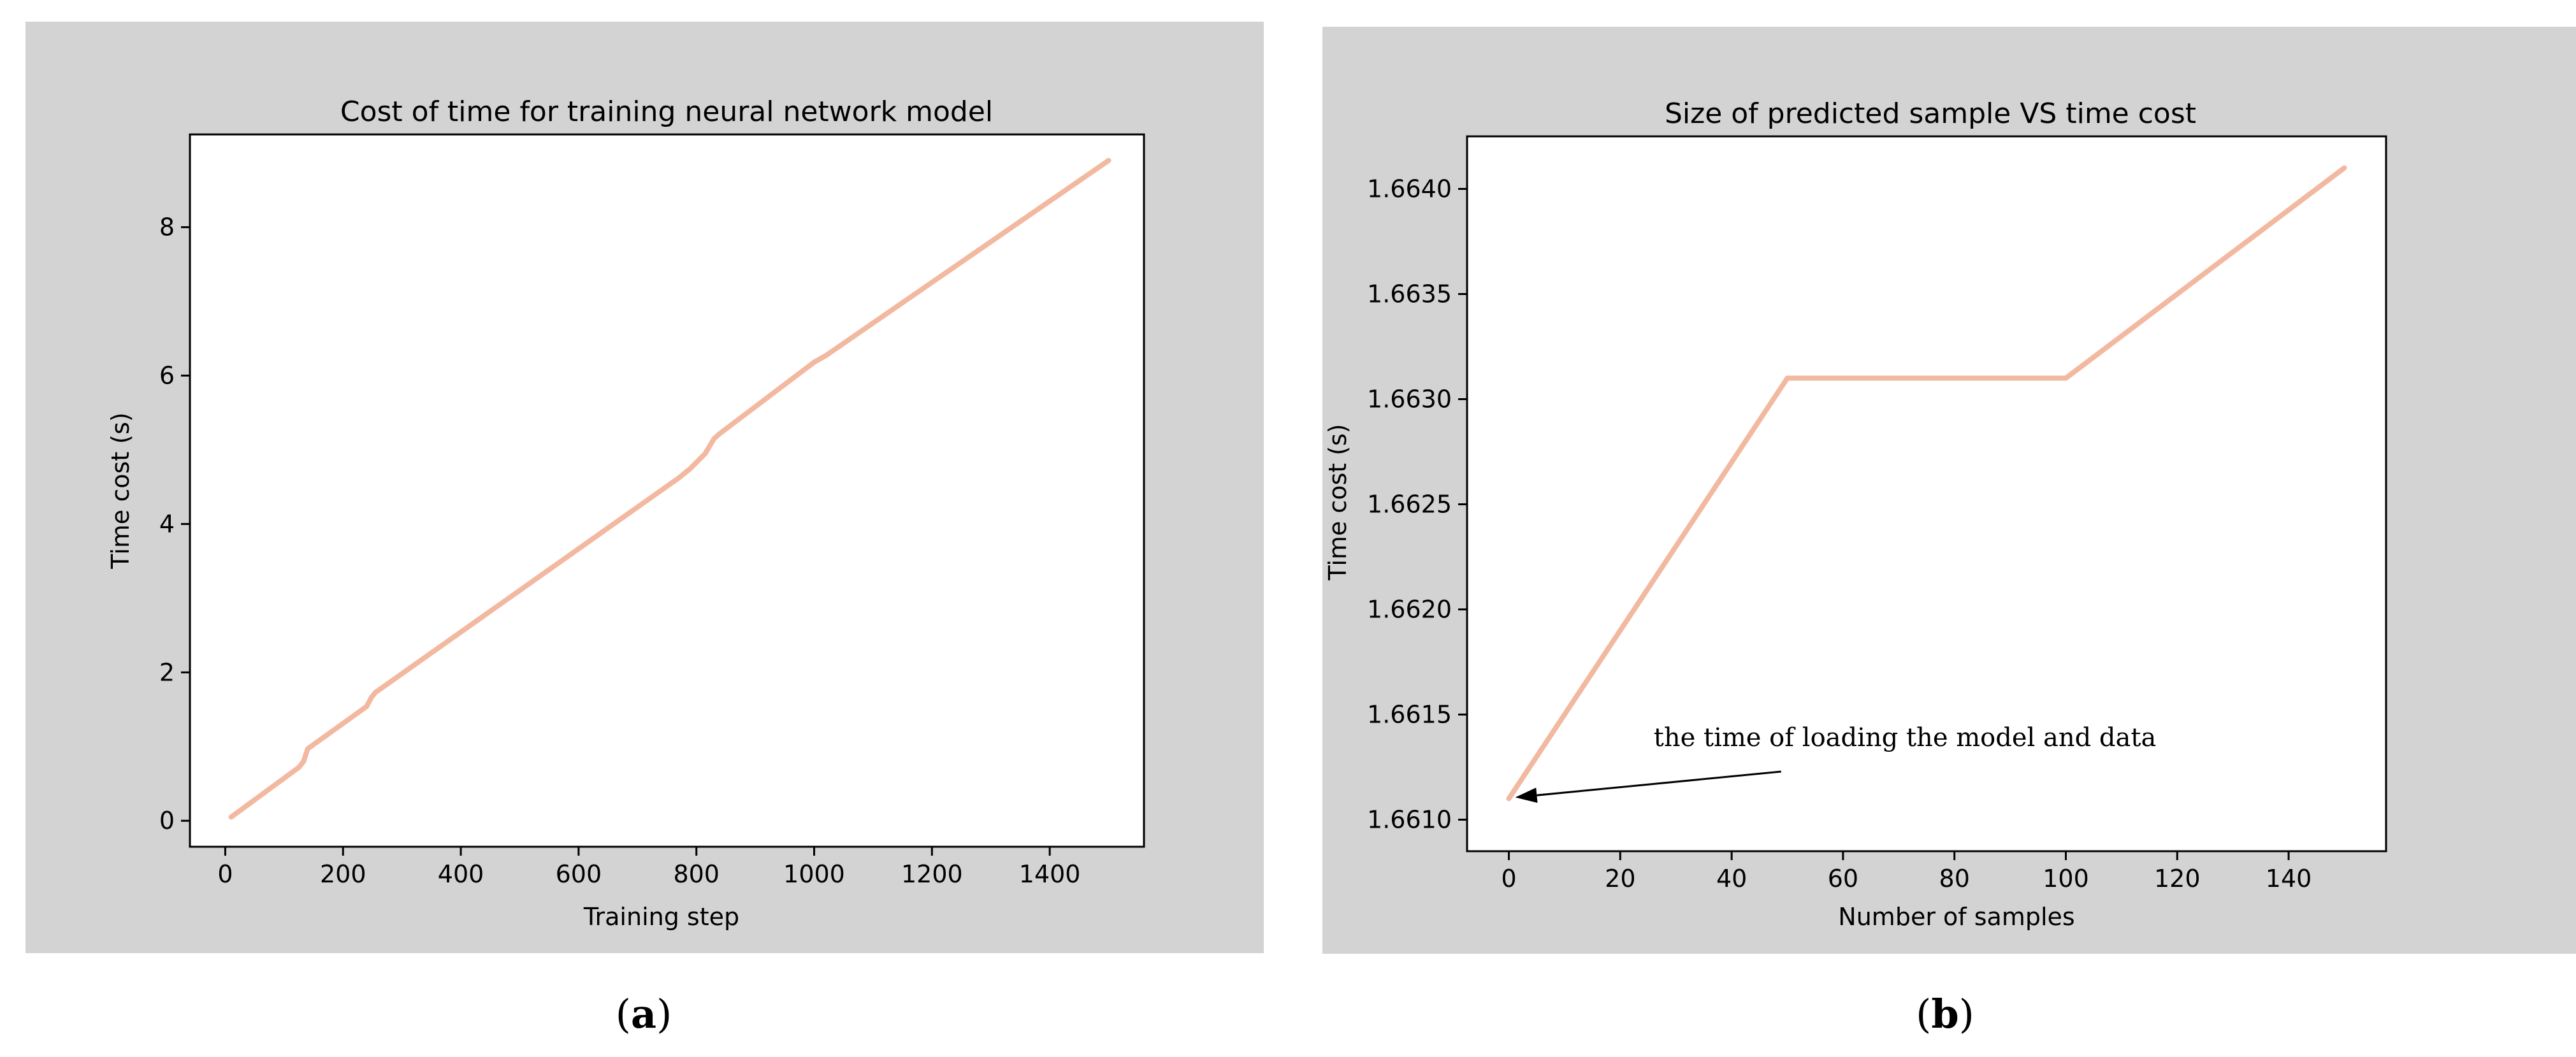 The width and height of the screenshot is (2576, 1057). Describe the element at coordinates (1409, 189) in the screenshot. I see `y-tick-label: 1.6640` at that location.